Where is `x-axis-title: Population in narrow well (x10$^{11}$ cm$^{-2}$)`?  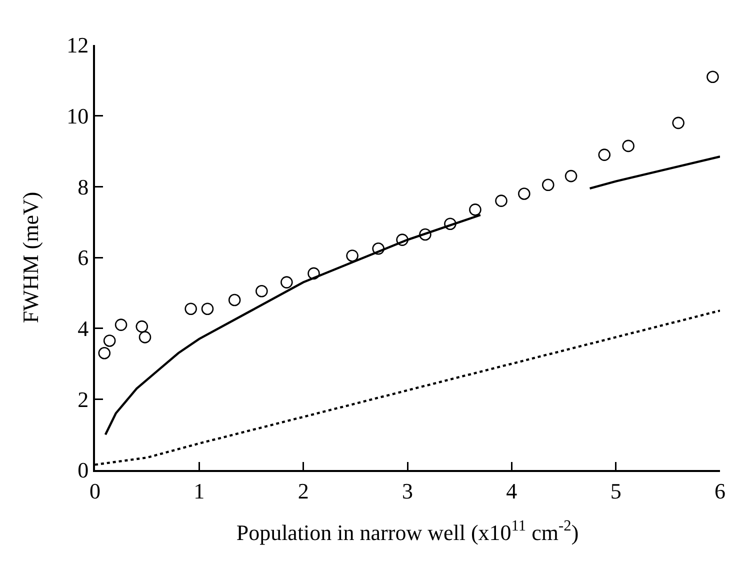
x-axis-title: Population in narrow well (x10$^{11}$ cm$^{-2}$) is located at coordinates (407, 531).